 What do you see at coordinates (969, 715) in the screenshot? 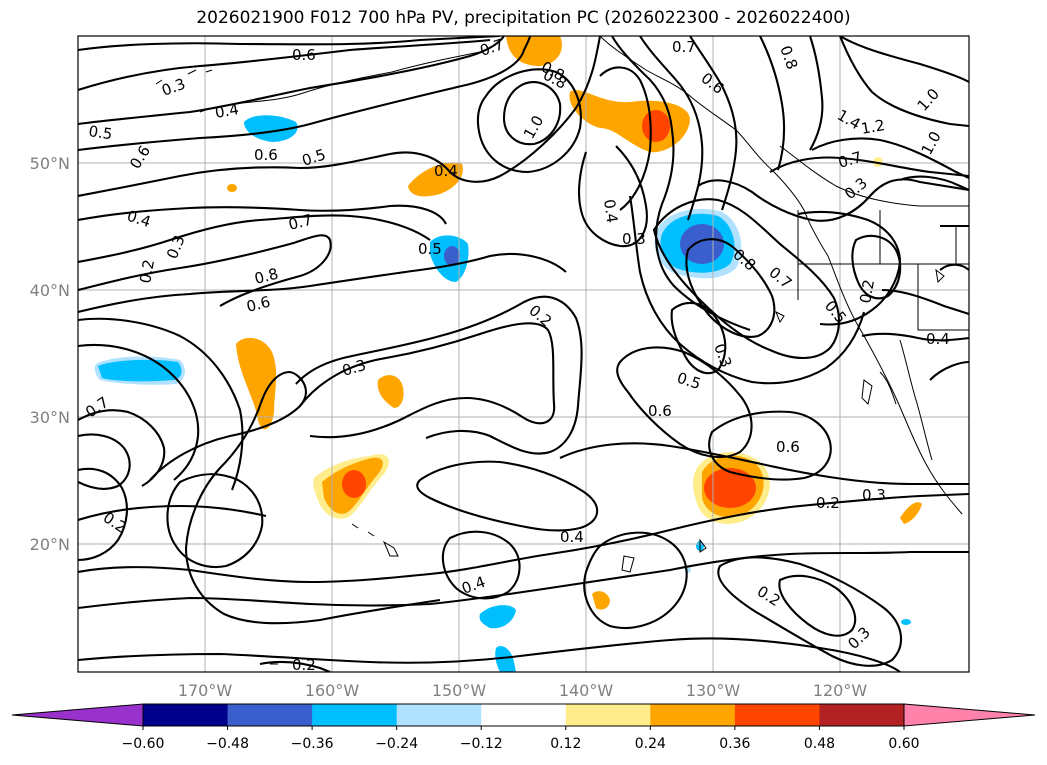
I see `colorbar-extension-high` at bounding box center [969, 715].